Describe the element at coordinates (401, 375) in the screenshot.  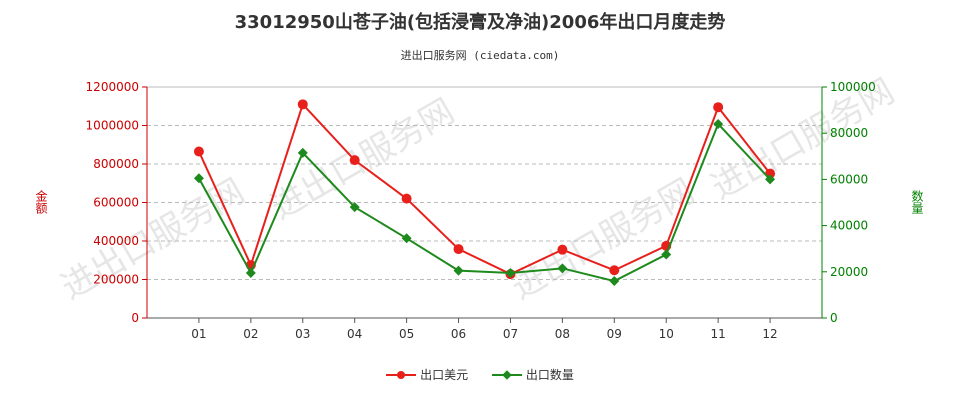
I see `legend-swatch-usd` at that location.